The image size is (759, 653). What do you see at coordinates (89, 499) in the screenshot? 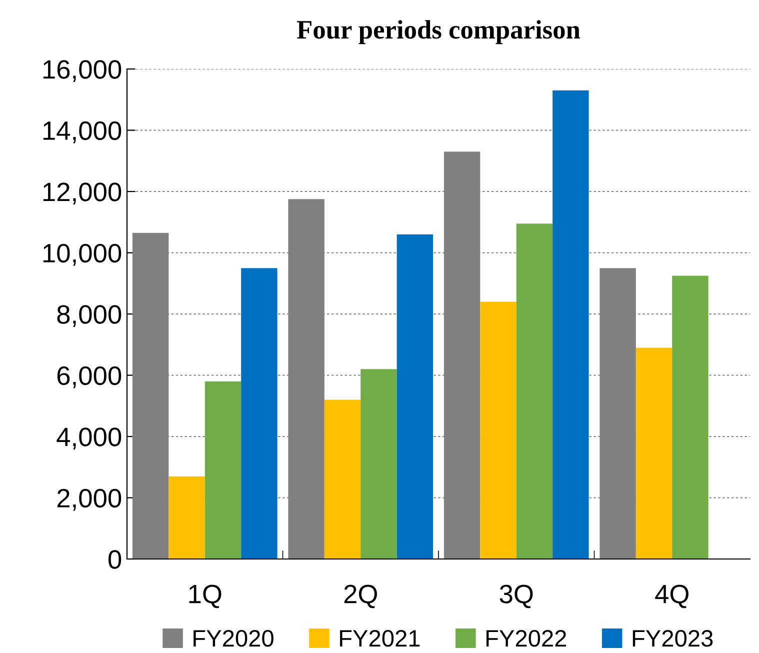
I see `y-tick-label: 2,000` at bounding box center [89, 499].